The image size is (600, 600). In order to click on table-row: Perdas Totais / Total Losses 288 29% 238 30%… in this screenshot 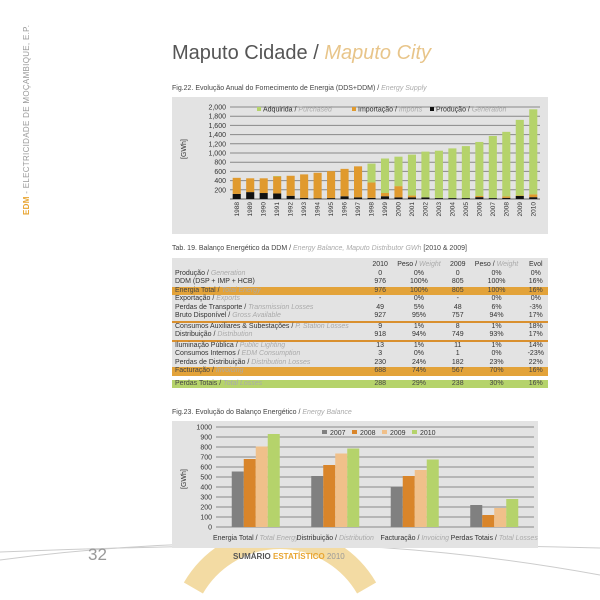, I will do `click(360, 383)`.